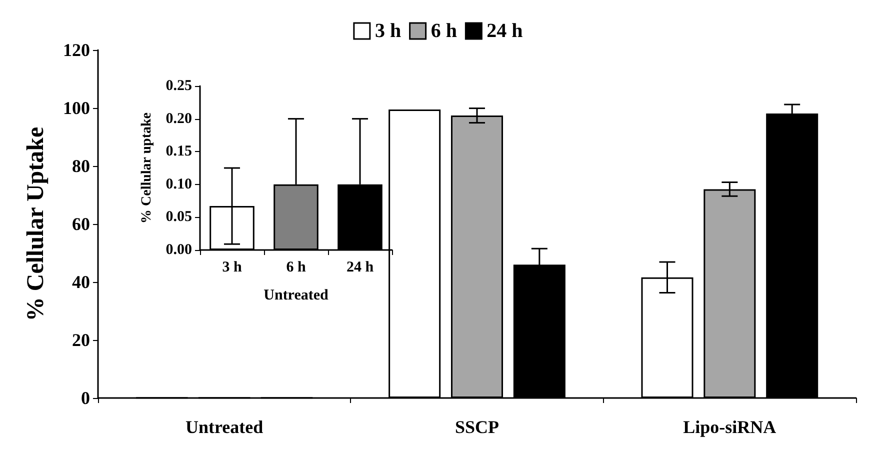 This screenshot has height=454, width=870. I want to click on y-tick-label: 20, so click(81, 340).